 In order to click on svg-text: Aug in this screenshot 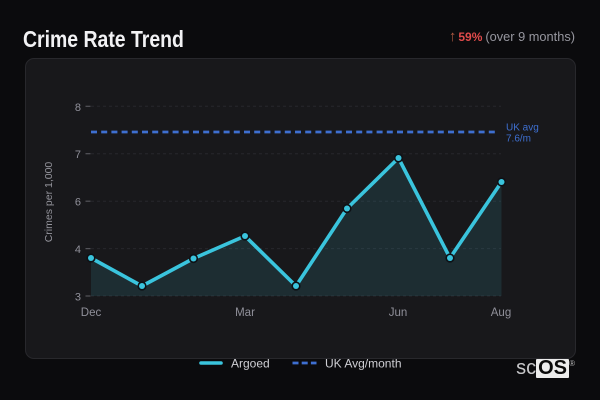, I will do `click(501, 313)`.